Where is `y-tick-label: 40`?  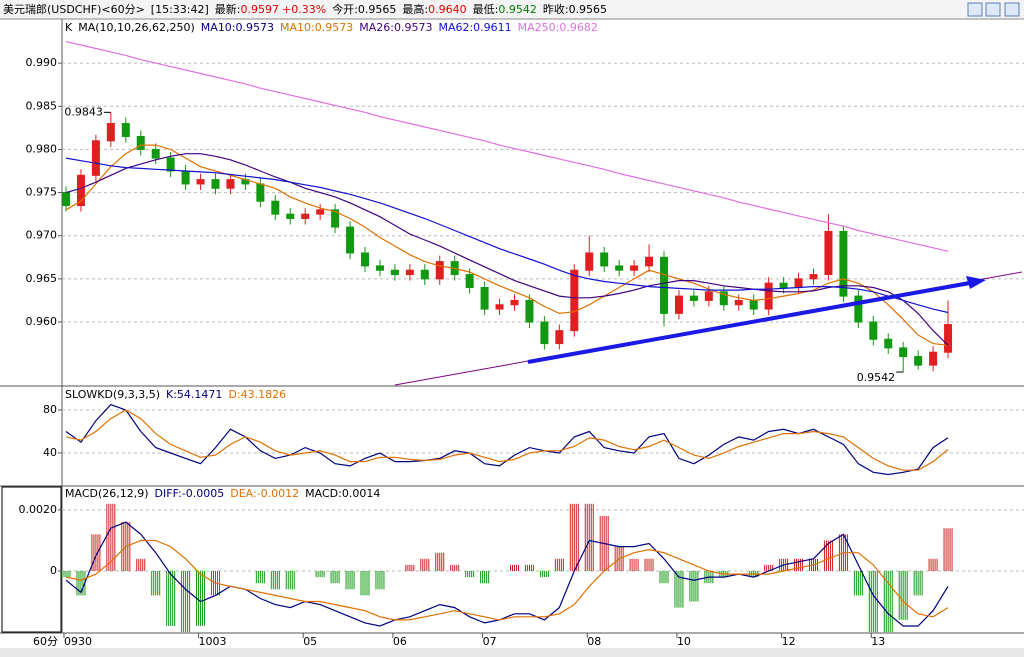 y-tick-label: 40 is located at coordinates (50, 452).